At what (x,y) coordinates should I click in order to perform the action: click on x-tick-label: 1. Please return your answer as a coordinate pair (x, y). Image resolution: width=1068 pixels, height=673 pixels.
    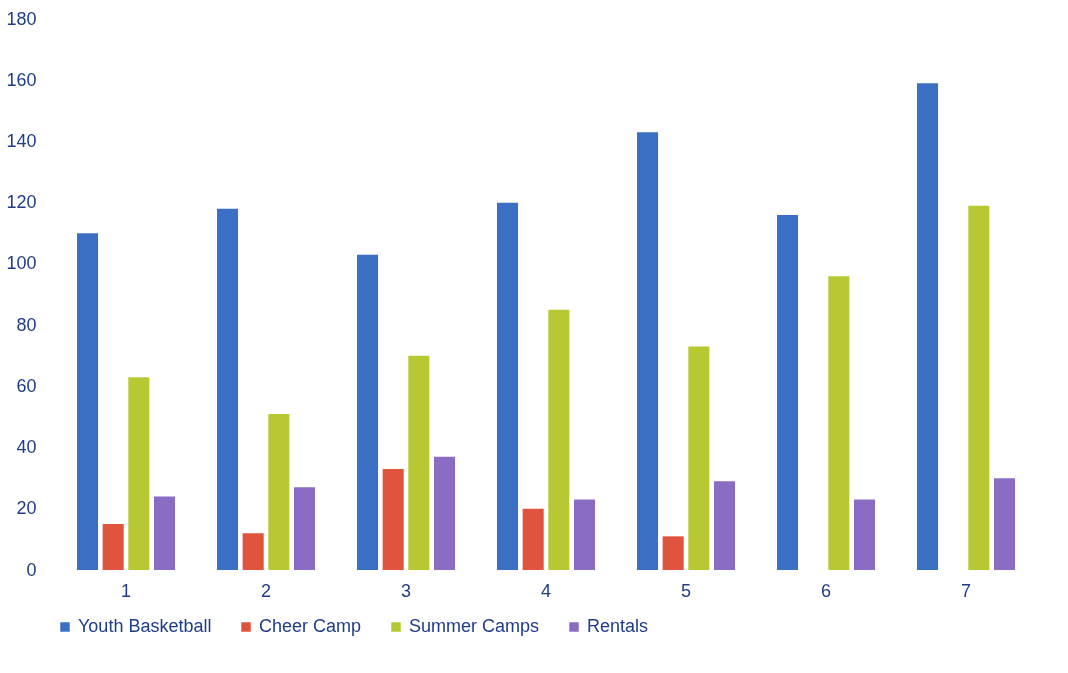
    Looking at the image, I should click on (126, 590).